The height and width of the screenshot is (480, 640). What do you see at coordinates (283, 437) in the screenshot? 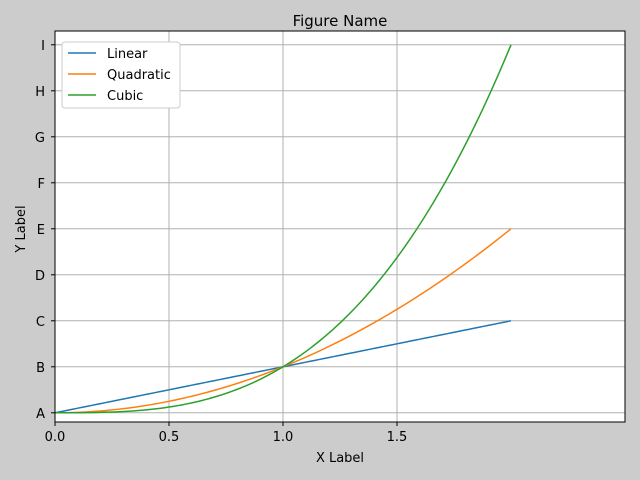
I see `x-tick-label: 1.0` at bounding box center [283, 437].